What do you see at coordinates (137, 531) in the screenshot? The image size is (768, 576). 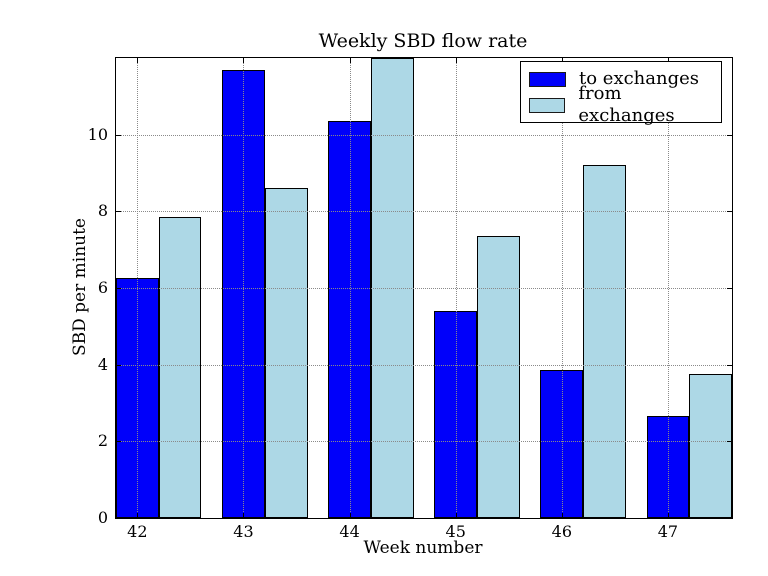 I see `x-tick-label: 42` at bounding box center [137, 531].